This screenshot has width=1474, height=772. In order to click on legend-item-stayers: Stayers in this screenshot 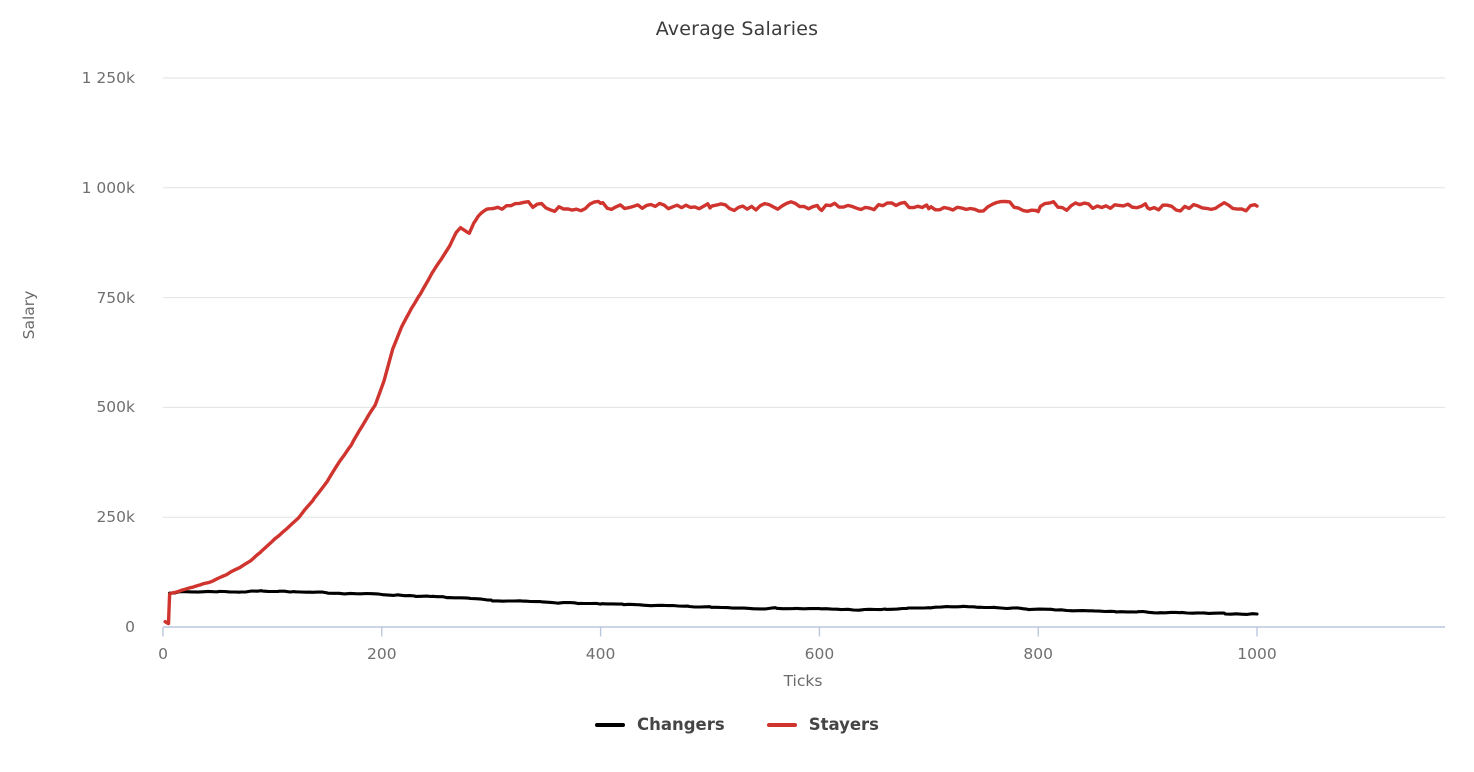, I will do `click(822, 724)`.